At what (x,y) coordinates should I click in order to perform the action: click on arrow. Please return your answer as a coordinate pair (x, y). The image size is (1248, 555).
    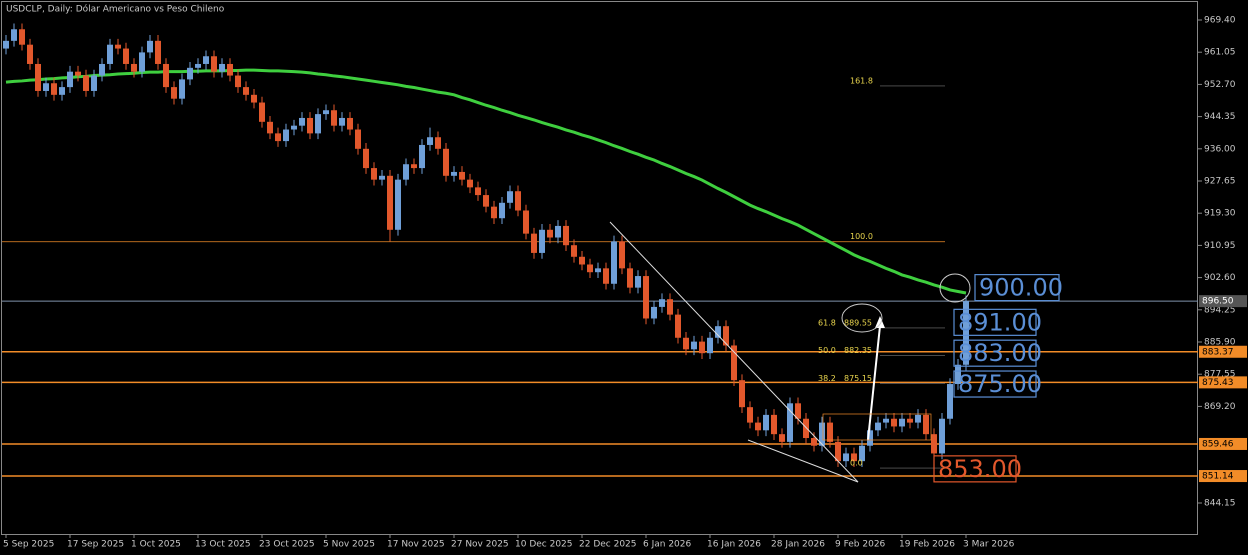
    Looking at the image, I should click on (874, 383).